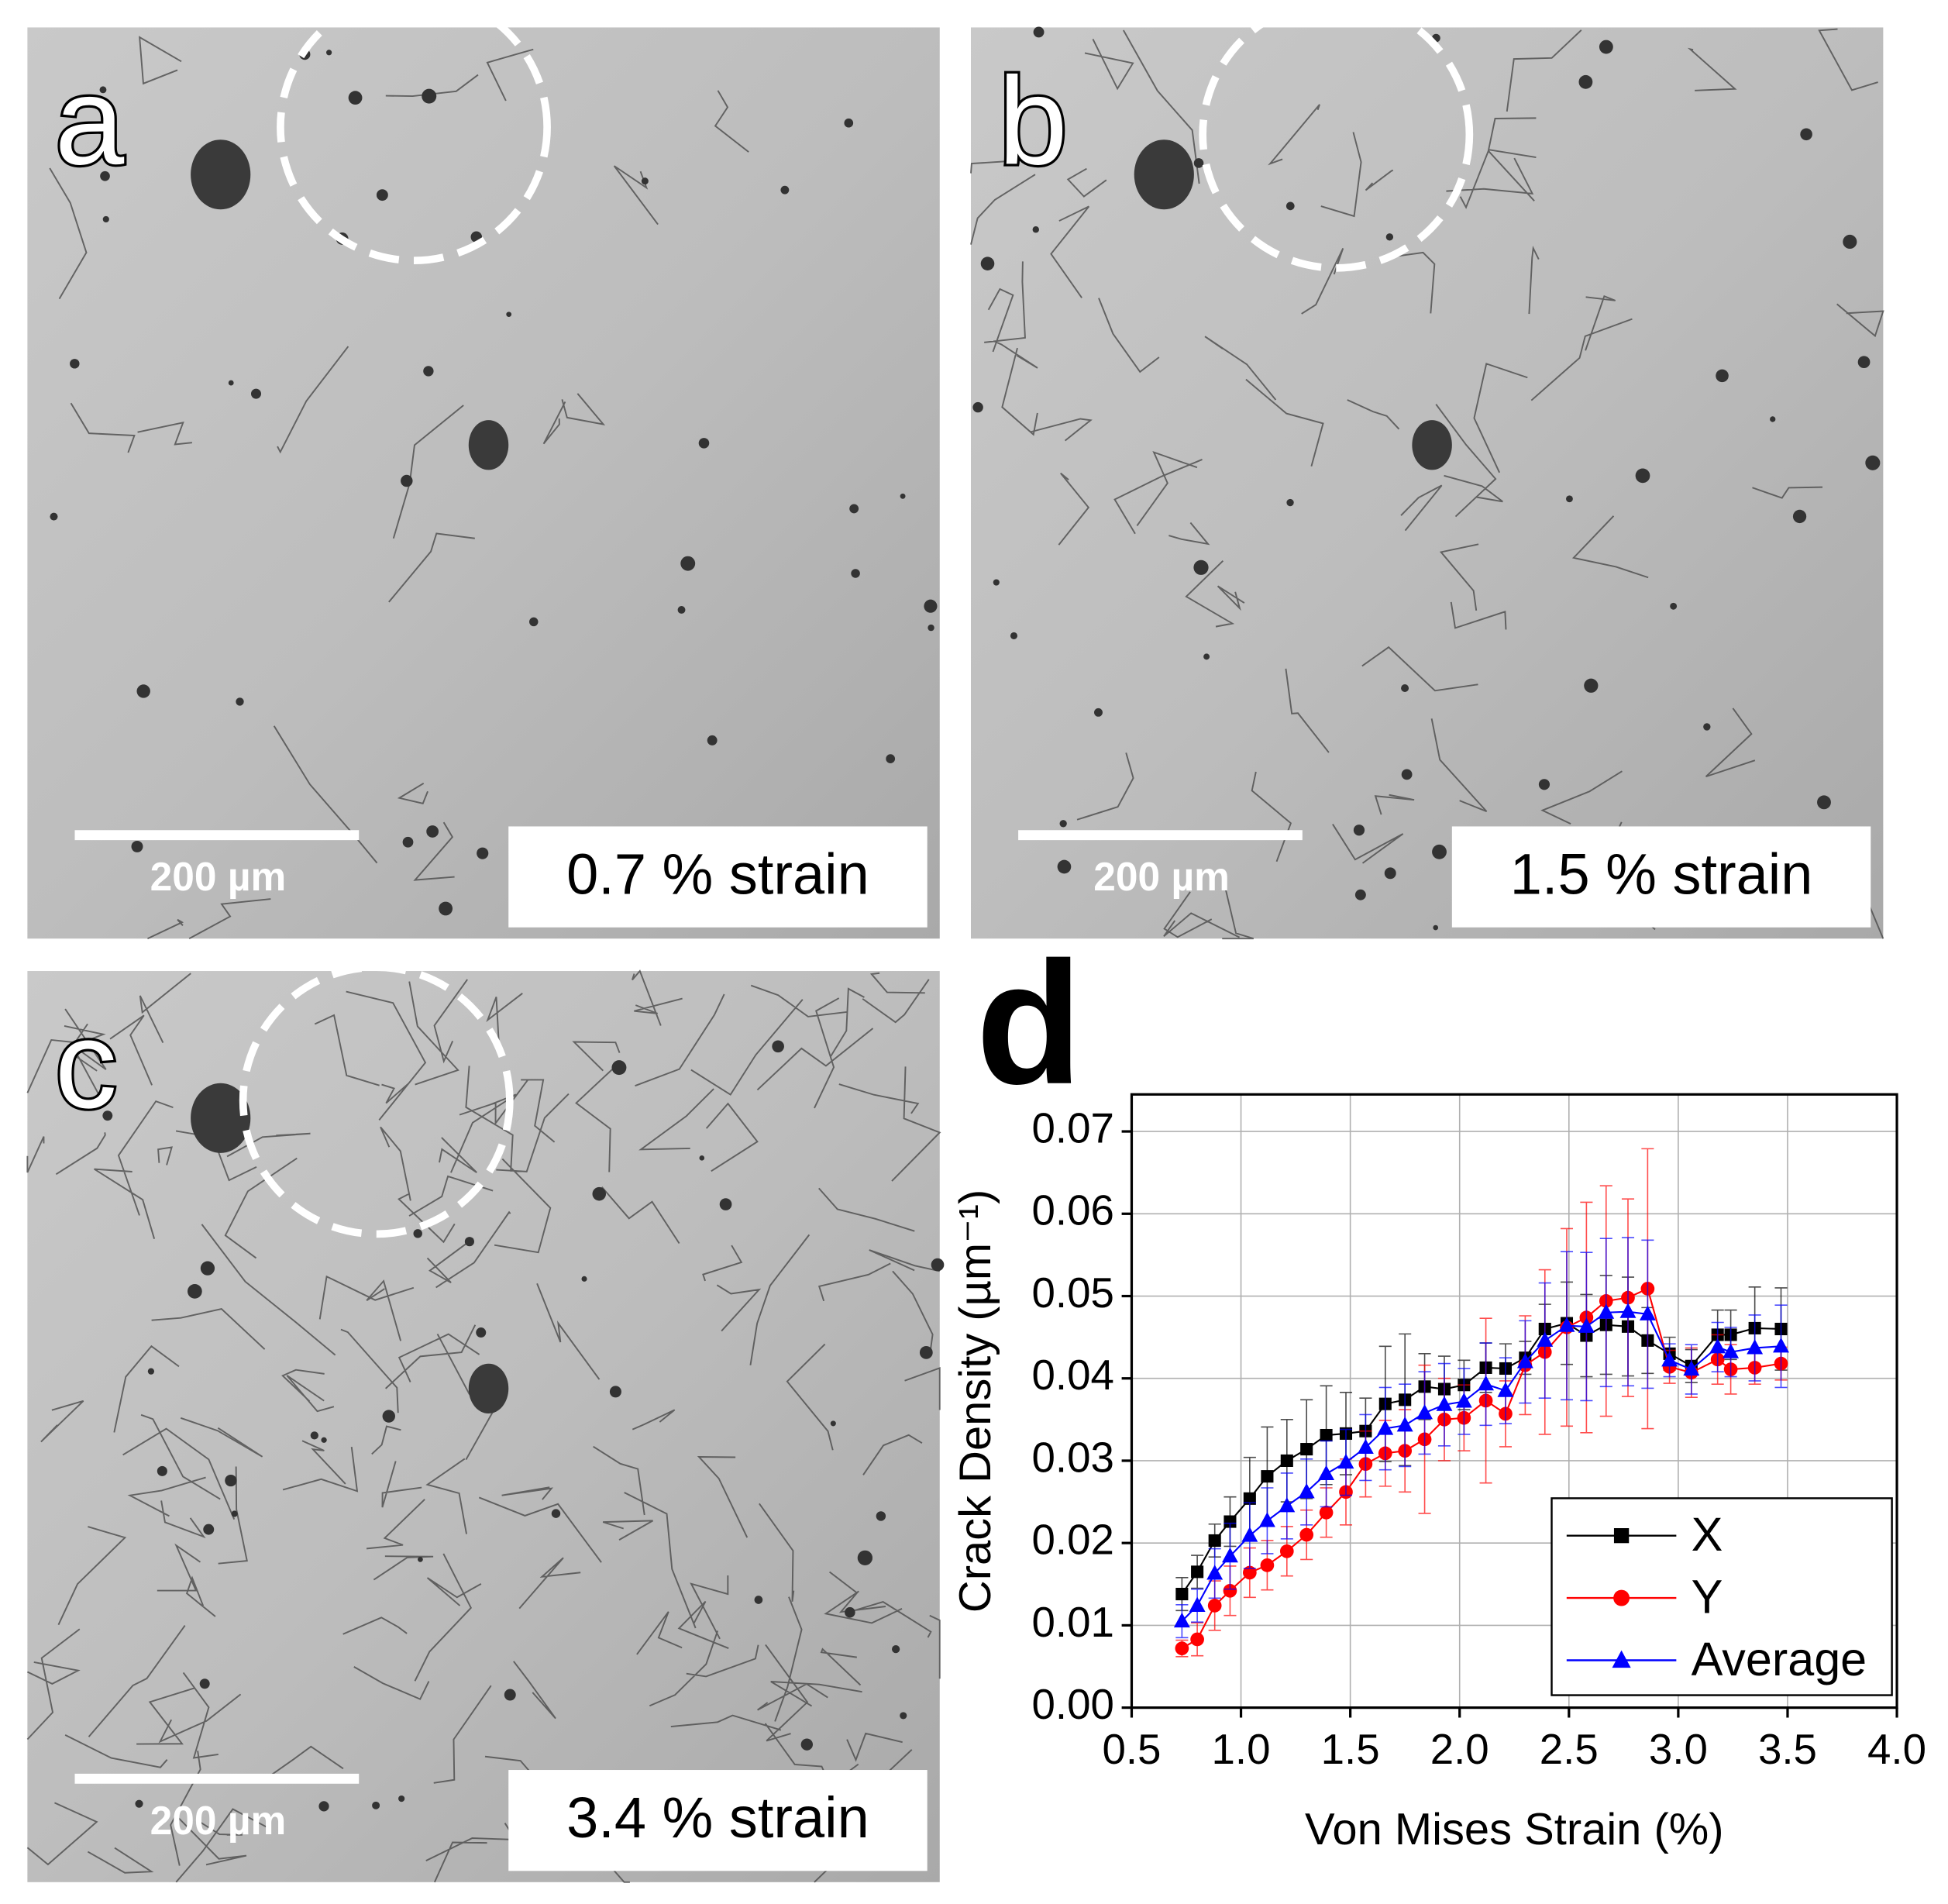 Image resolution: width=1948 pixels, height=1904 pixels. I want to click on y-tick-label: 0.04, so click(1073, 1375).